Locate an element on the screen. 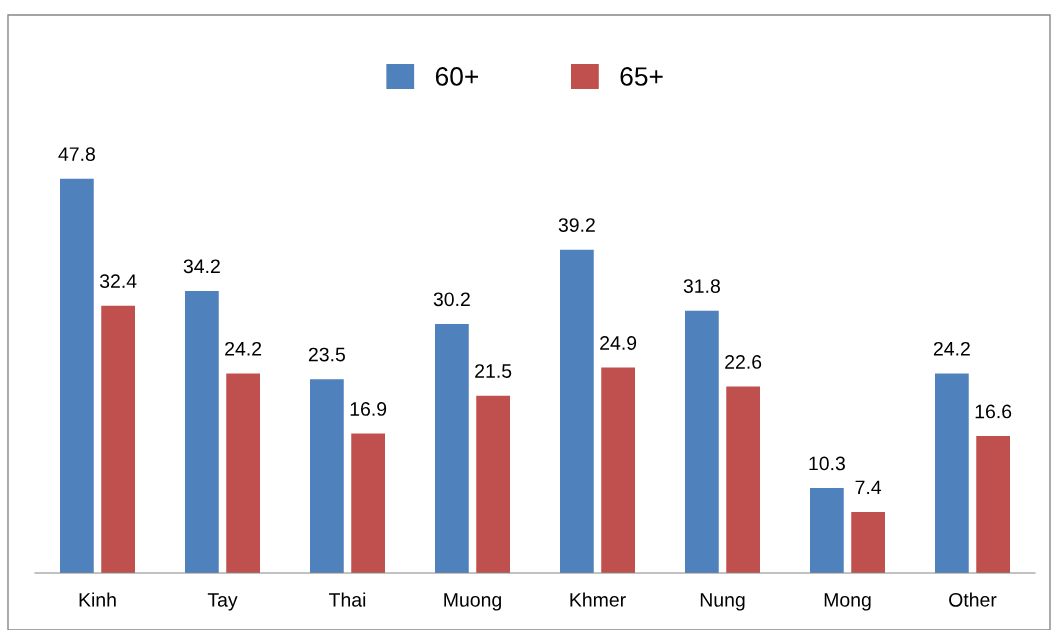 The height and width of the screenshot is (630, 1051). x-tick-label: Other is located at coordinates (973, 599).